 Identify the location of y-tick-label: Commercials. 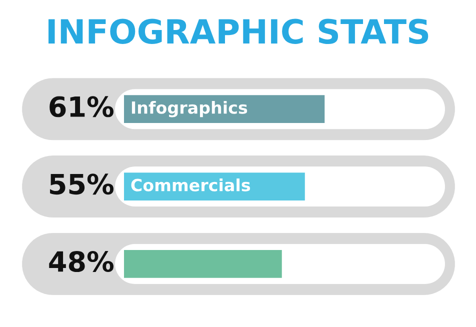
(190, 185).